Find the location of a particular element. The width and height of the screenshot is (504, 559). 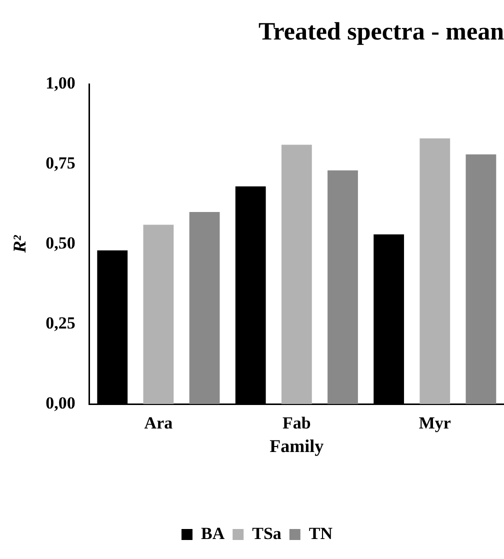

y-tick-label: 0,25 is located at coordinates (61, 322).